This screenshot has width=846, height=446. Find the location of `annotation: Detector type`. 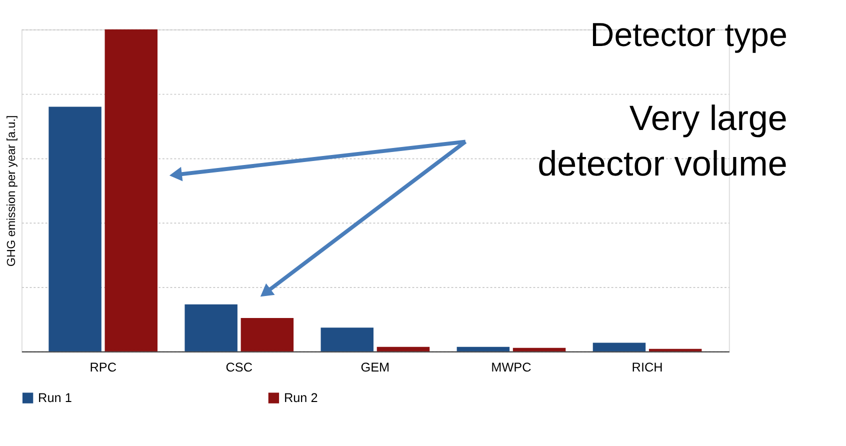

annotation: Detector type is located at coordinates (689, 35).